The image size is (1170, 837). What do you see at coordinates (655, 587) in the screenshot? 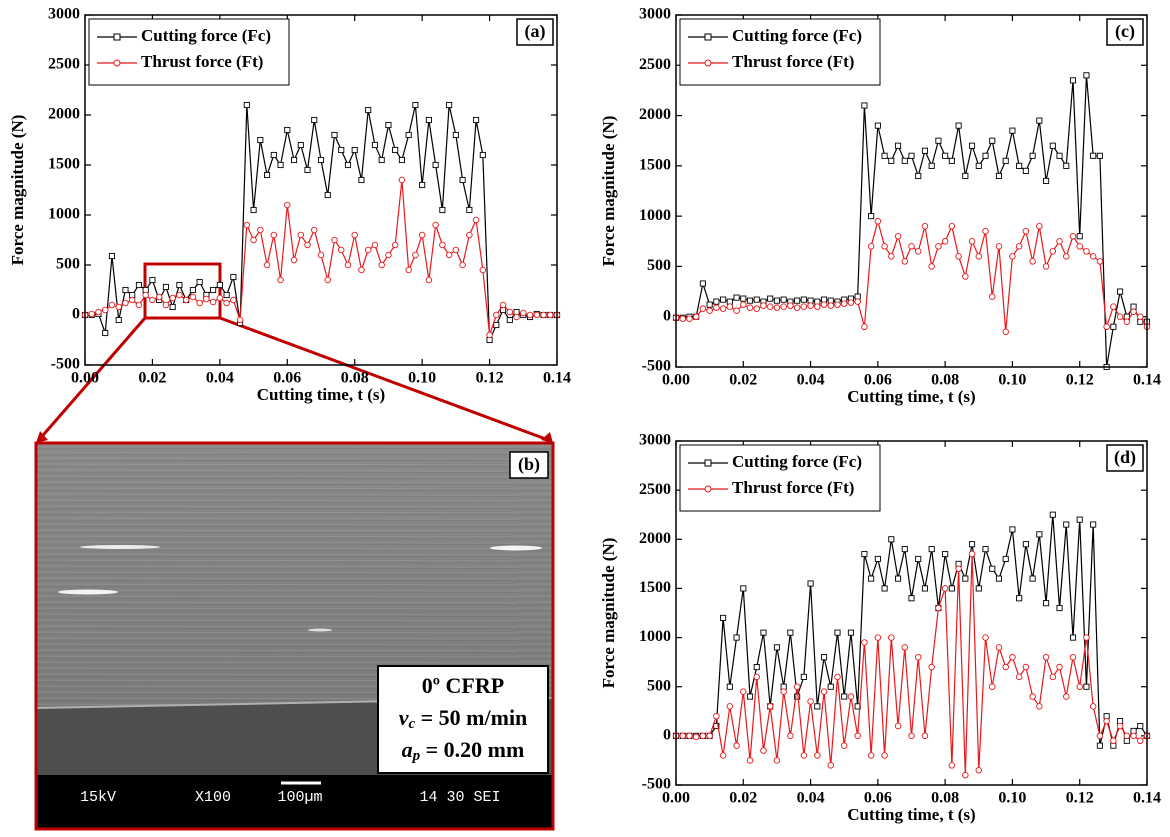
I see `y-tick-label: 1500` at bounding box center [655, 587].